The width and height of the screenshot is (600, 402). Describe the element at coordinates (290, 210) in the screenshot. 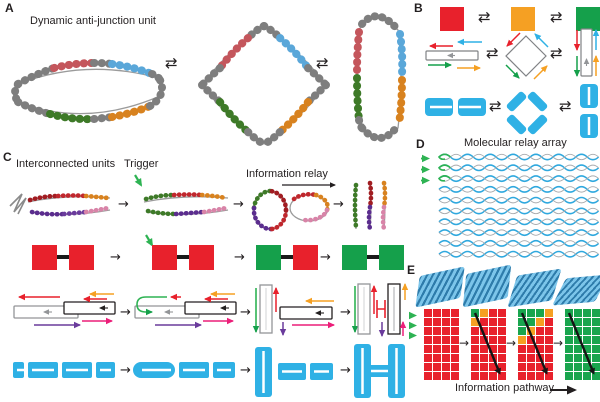

I see `dna-unit-chain-relaying` at that location.